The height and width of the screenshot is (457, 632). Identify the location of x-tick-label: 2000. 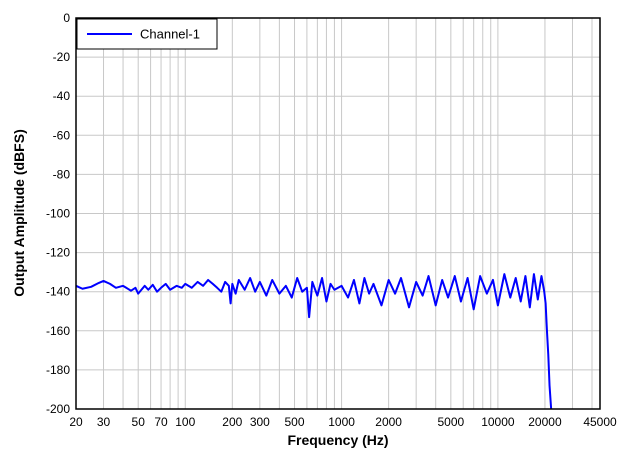
(388, 422).